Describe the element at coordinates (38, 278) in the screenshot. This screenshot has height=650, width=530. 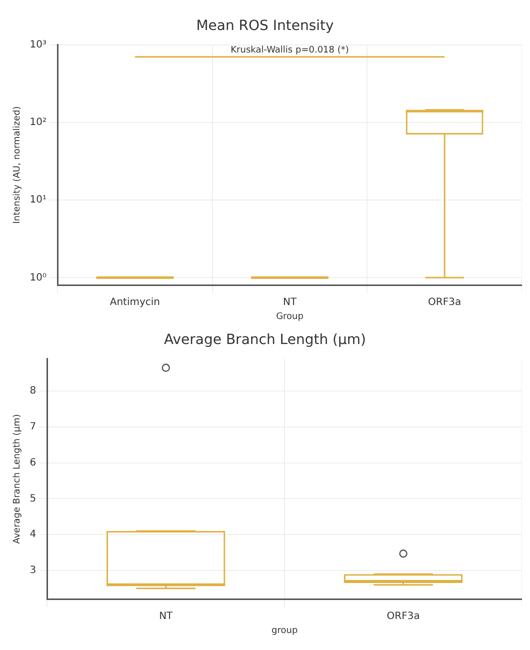
I see `y-tick-label: 10⁰` at that location.